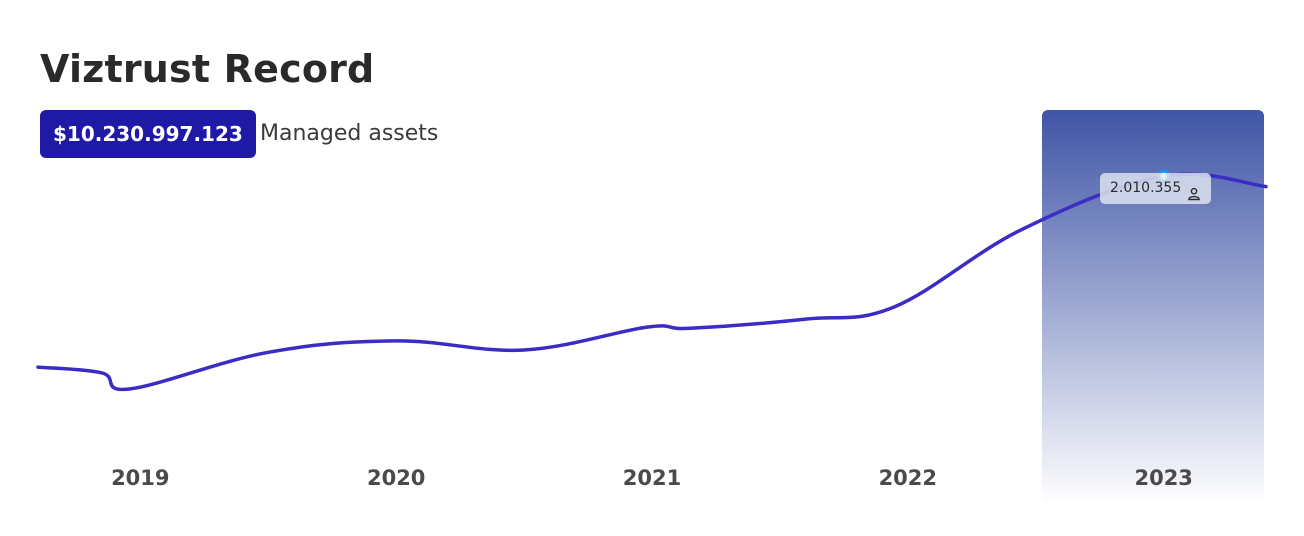  Describe the element at coordinates (148, 134) in the screenshot. I see `managed-assets-value-badge: $10.230.997.123` at that location.